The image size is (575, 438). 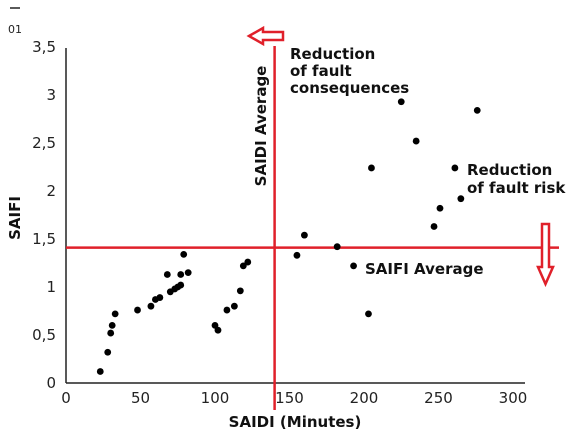 What do you see at coordinates (140, 398) in the screenshot?
I see `x-tick-label: 50` at bounding box center [140, 398].